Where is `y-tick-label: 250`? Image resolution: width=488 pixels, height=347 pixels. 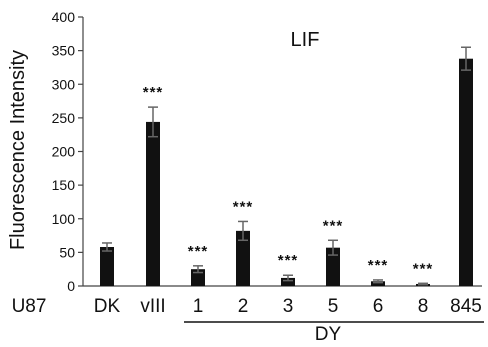 y-tick-label: 250 is located at coordinates (64, 118).